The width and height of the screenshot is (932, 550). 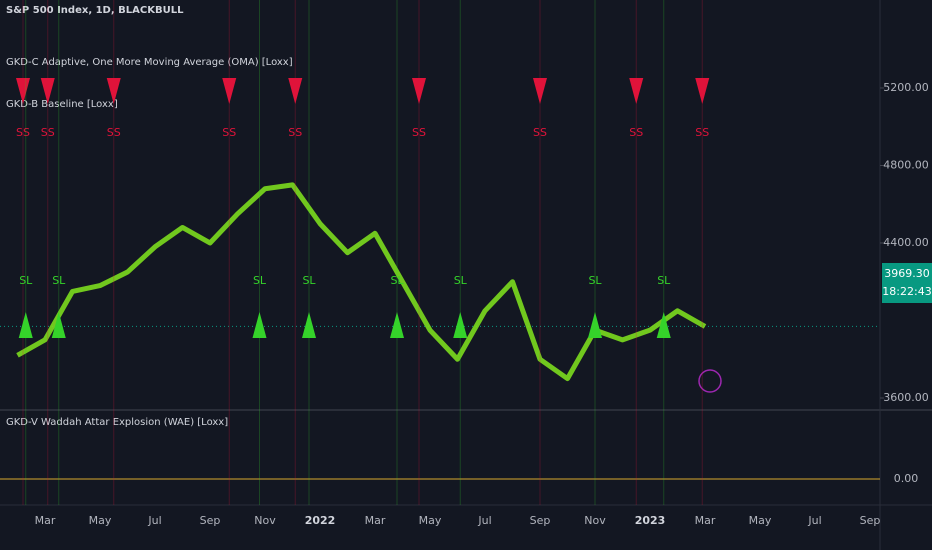 I want to click on y-tick-label: 3600.00, so click(x=906, y=397).